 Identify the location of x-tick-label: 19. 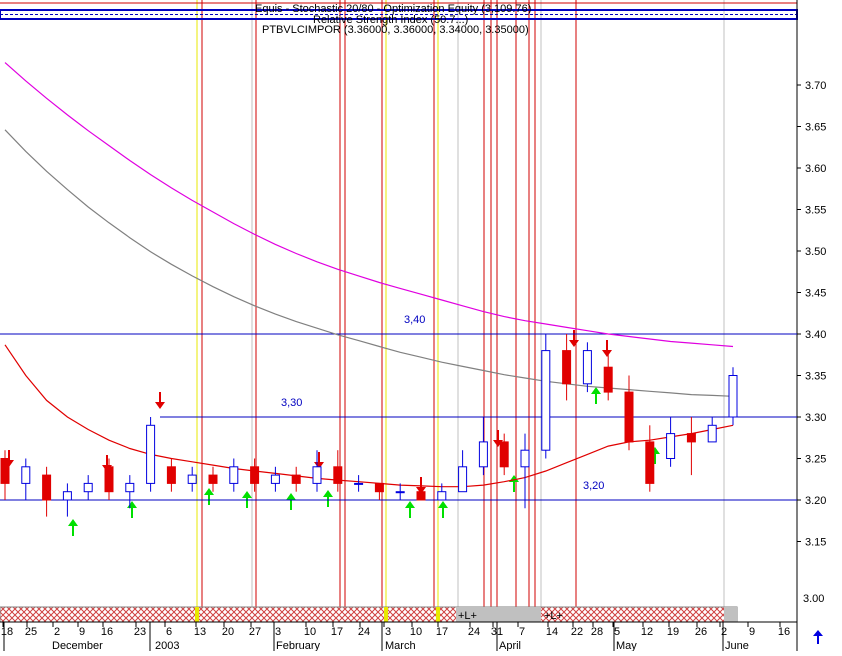
(673, 632).